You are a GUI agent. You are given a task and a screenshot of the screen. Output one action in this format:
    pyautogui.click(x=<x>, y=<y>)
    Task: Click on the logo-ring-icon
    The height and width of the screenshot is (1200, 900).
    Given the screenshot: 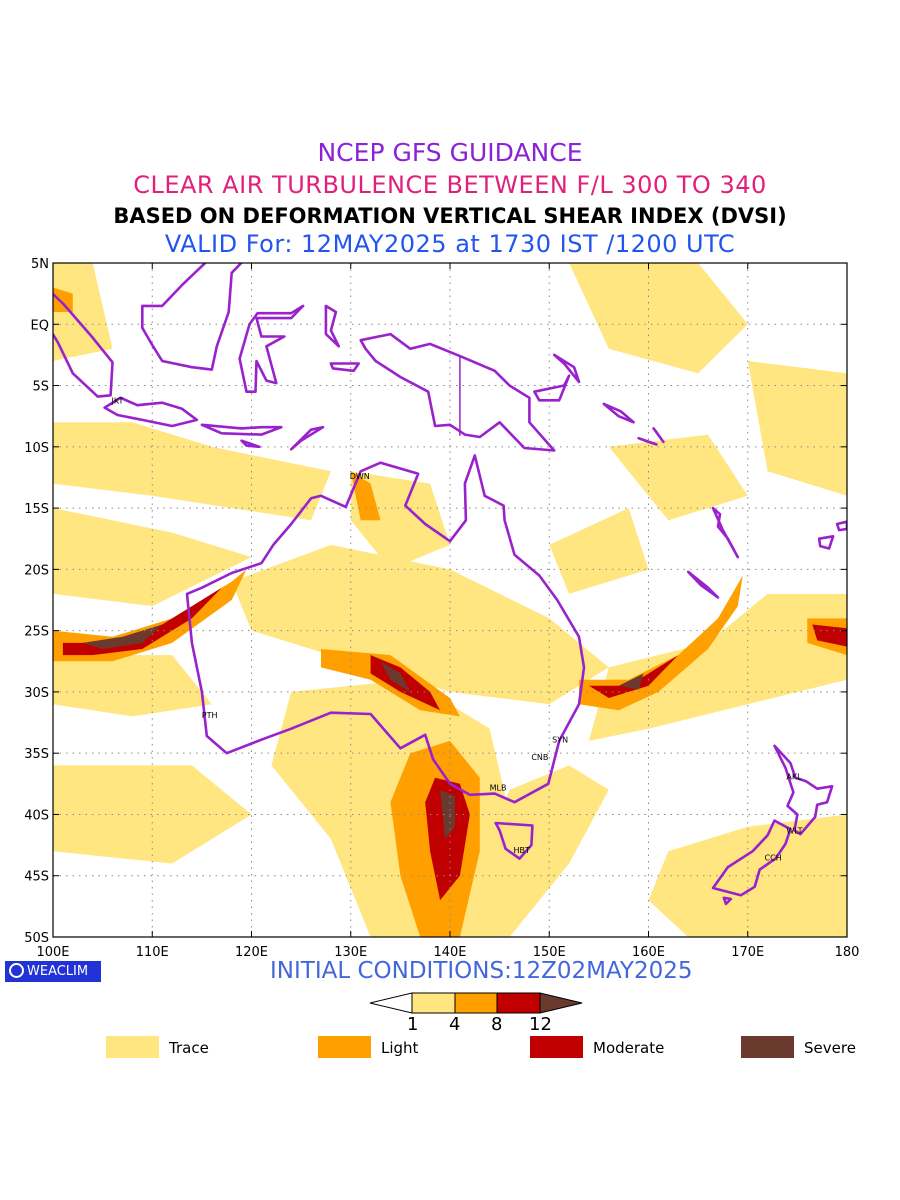 What is the action you would take?
    pyautogui.click(x=16, y=970)
    